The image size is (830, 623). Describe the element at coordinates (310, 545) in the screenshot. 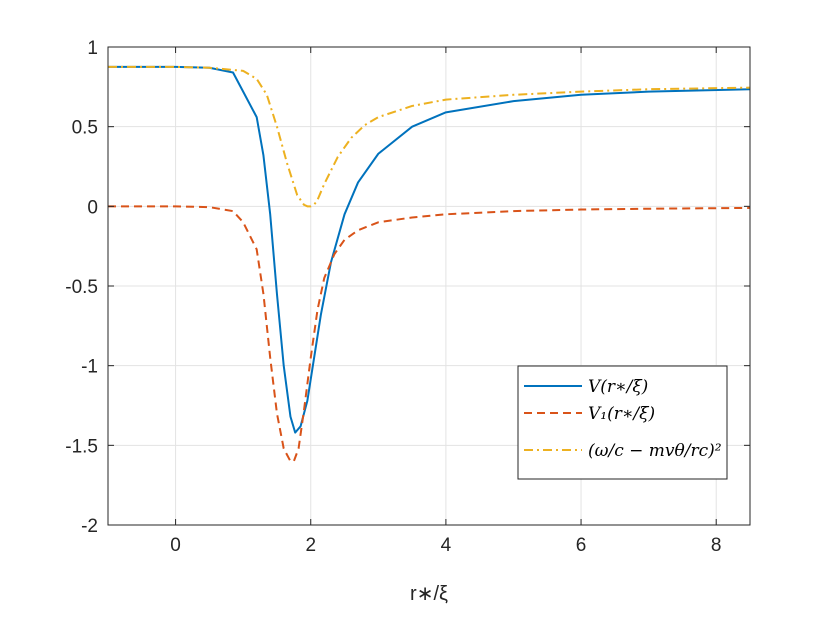

I see `x-tick-label: 2` at that location.